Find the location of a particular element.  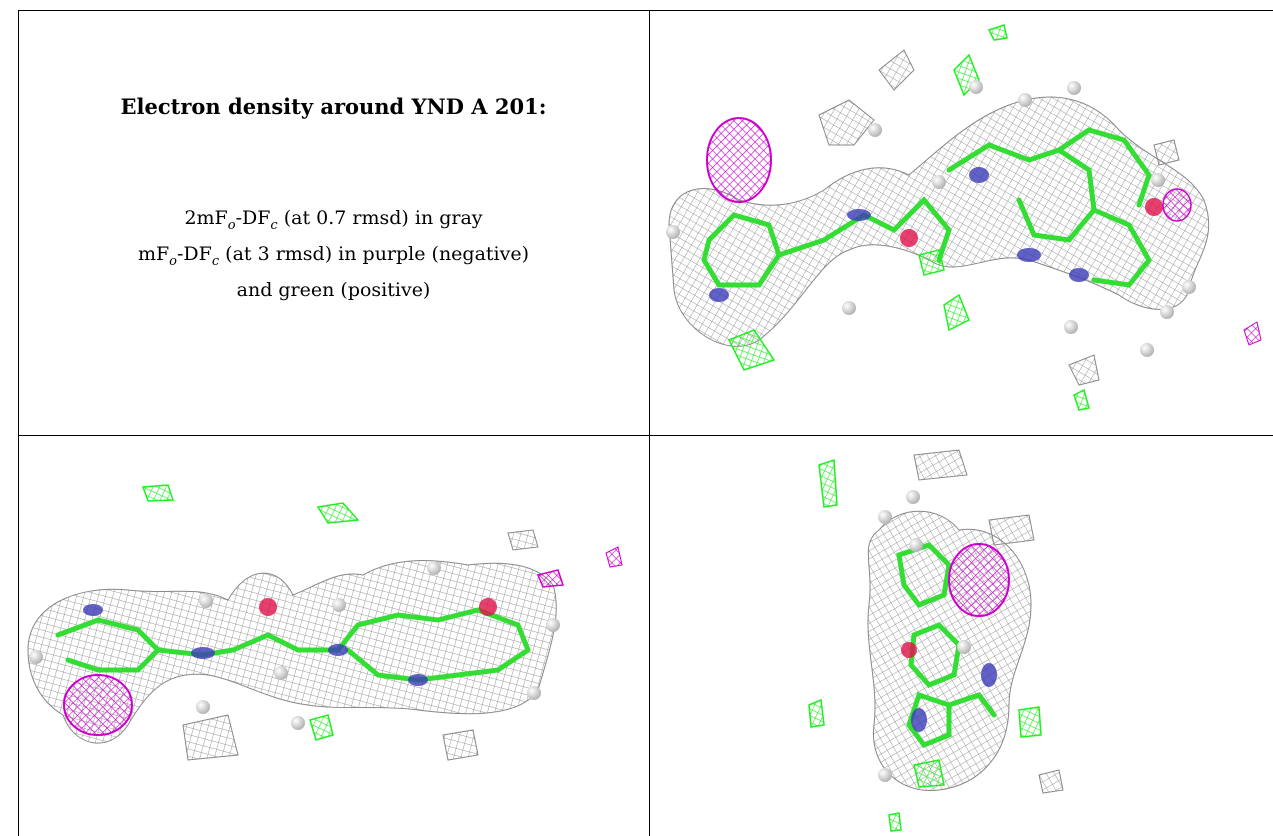

table-rule-center is located at coordinates (649, 423).